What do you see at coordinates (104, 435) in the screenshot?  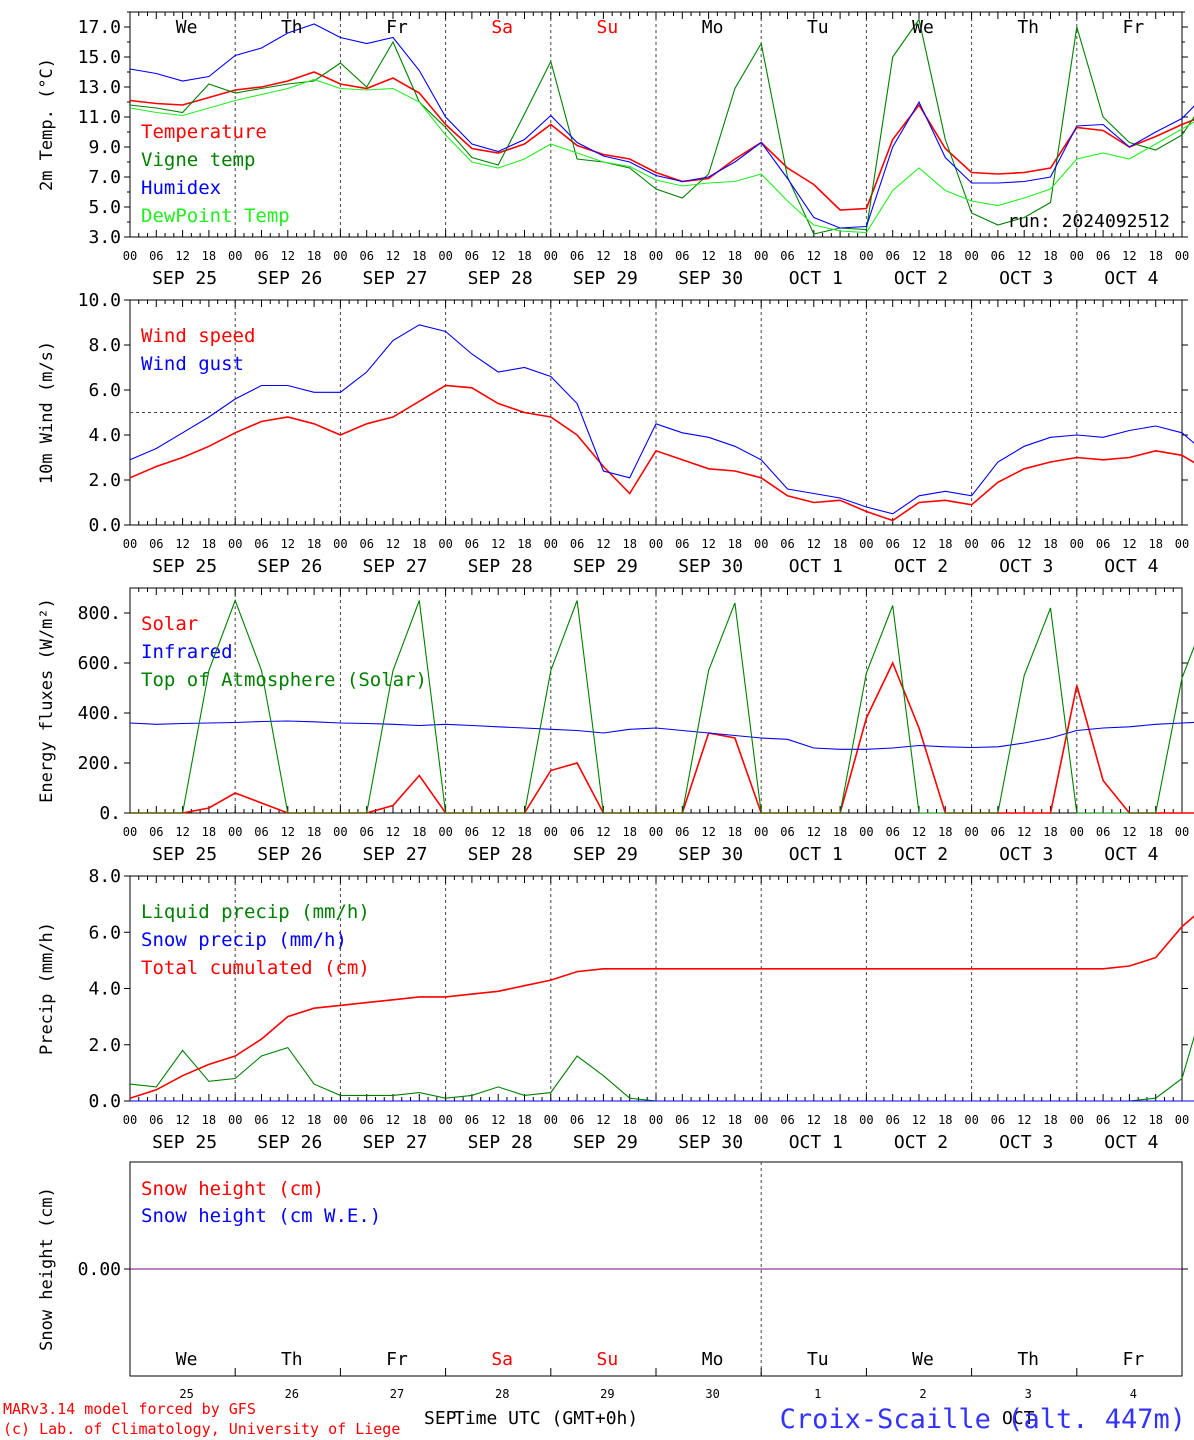 I see `y-tick-label: 4.0` at bounding box center [104, 435].